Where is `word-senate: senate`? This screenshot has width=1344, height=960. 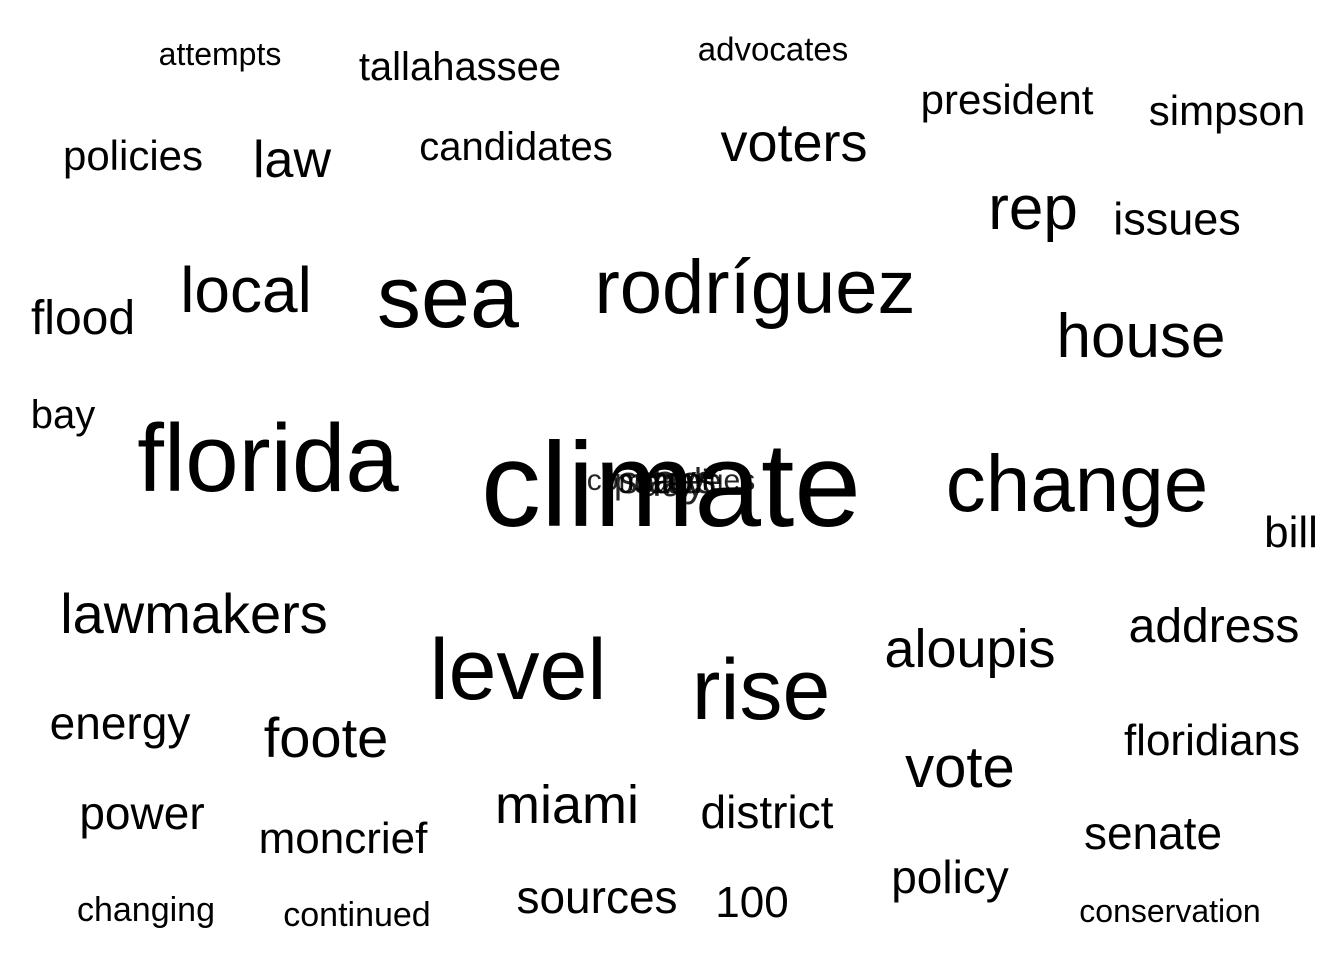 word-senate: senate is located at coordinates (1153, 833).